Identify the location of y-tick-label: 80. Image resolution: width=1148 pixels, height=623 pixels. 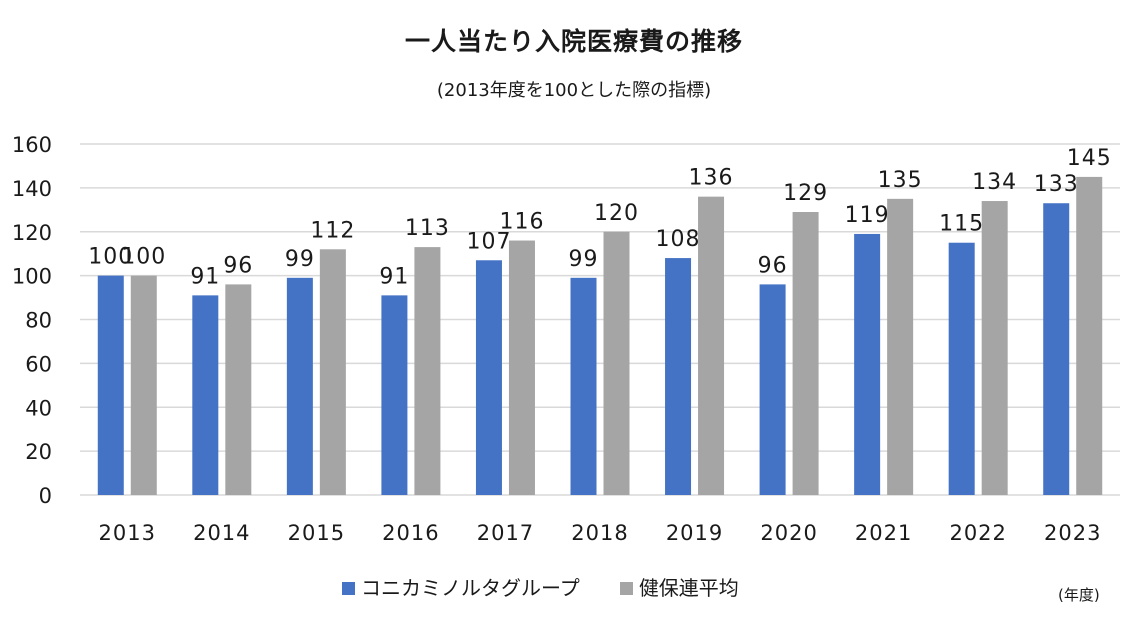
(38, 321).